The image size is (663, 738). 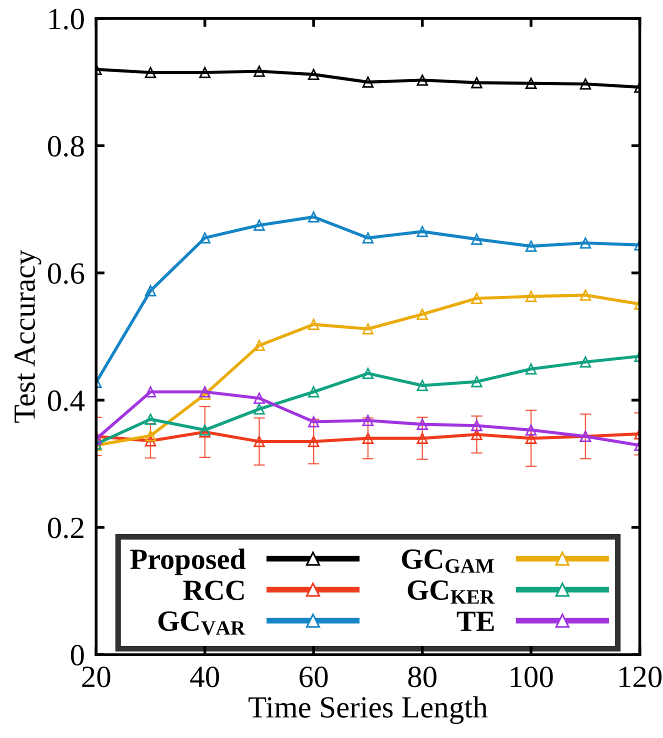 What do you see at coordinates (66, 273) in the screenshot?
I see `y-tick-label: 0.6` at bounding box center [66, 273].